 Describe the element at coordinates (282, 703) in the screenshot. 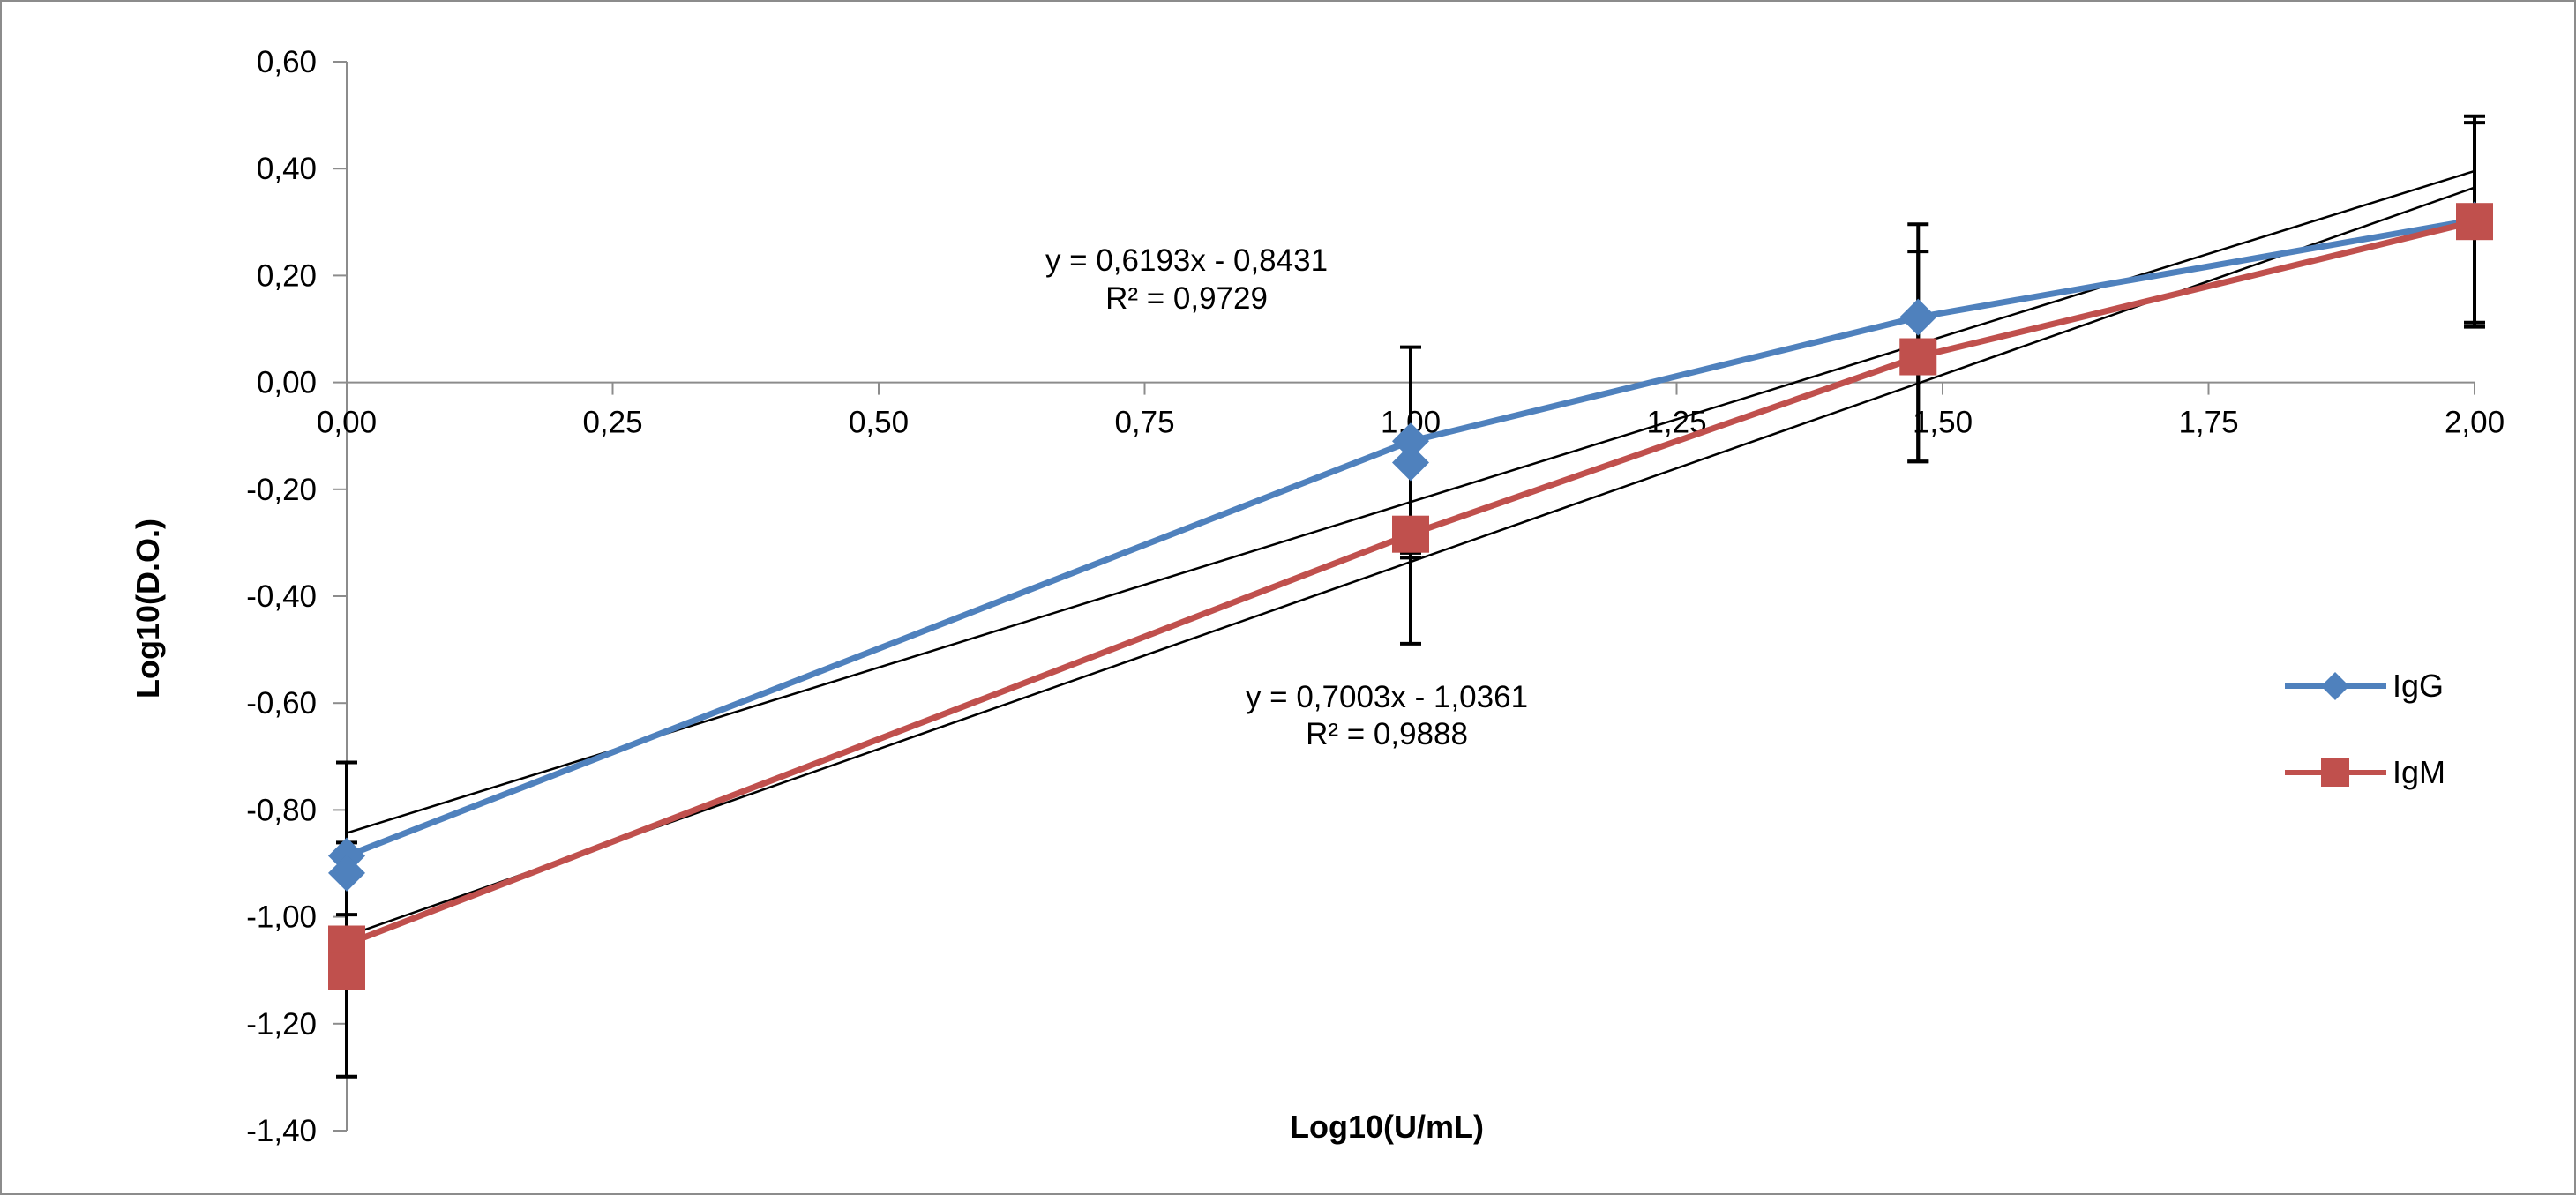

I see `y-tick-label: -0,60` at that location.